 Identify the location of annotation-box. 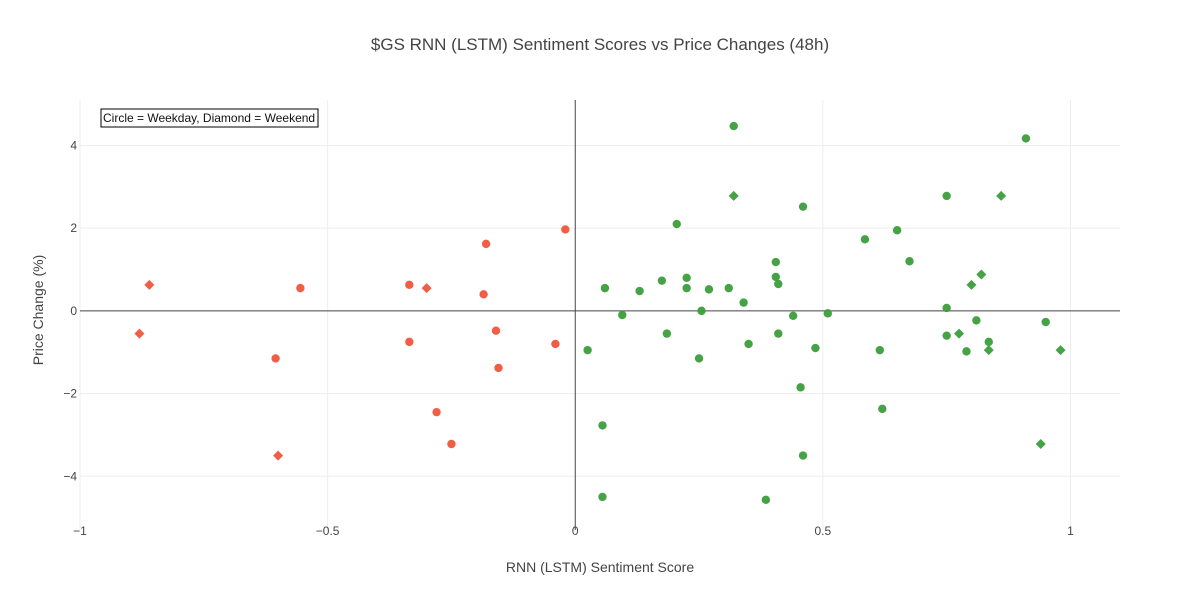
(209, 118).